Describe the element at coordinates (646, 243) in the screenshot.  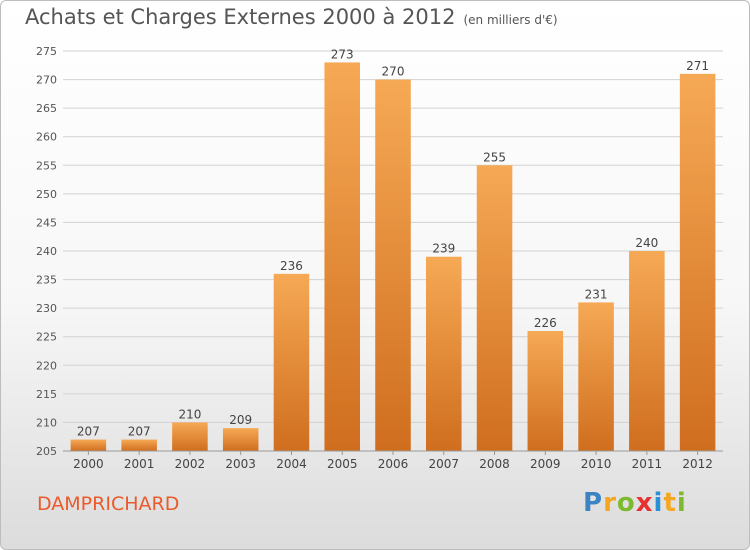
I see `data-label: 240` at that location.